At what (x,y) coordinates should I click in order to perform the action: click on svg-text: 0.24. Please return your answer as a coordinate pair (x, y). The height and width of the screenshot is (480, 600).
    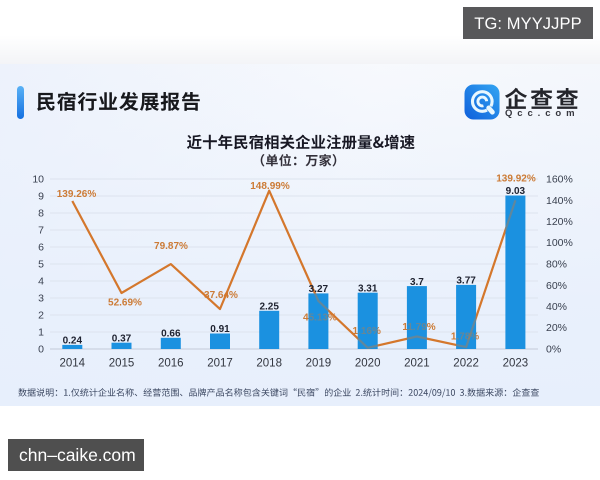
    Looking at the image, I should click on (73, 341).